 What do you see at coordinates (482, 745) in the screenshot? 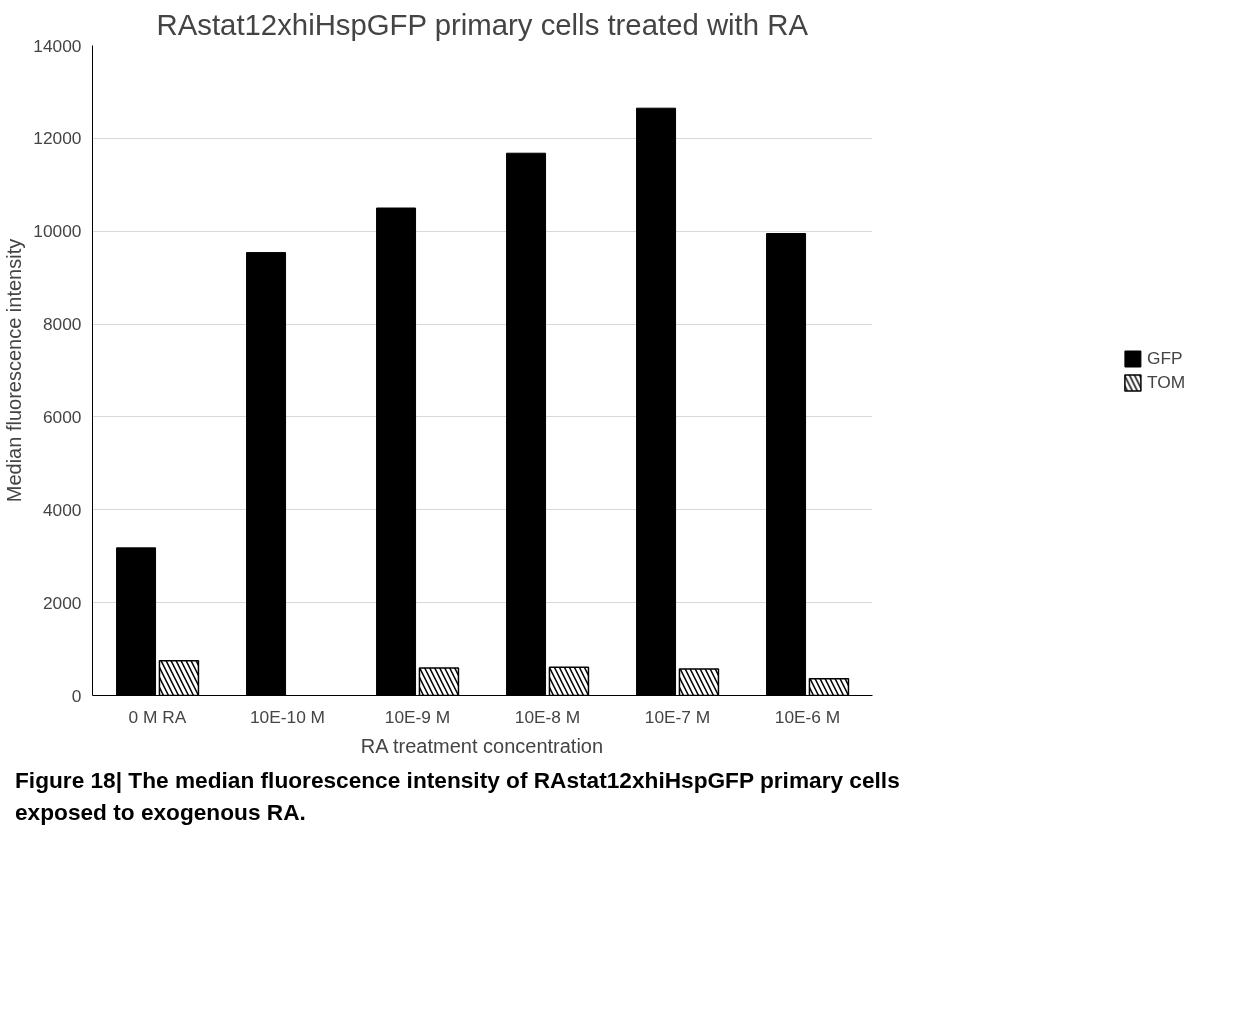
I see `x-axis-title: RA treatment concentration` at bounding box center [482, 745].